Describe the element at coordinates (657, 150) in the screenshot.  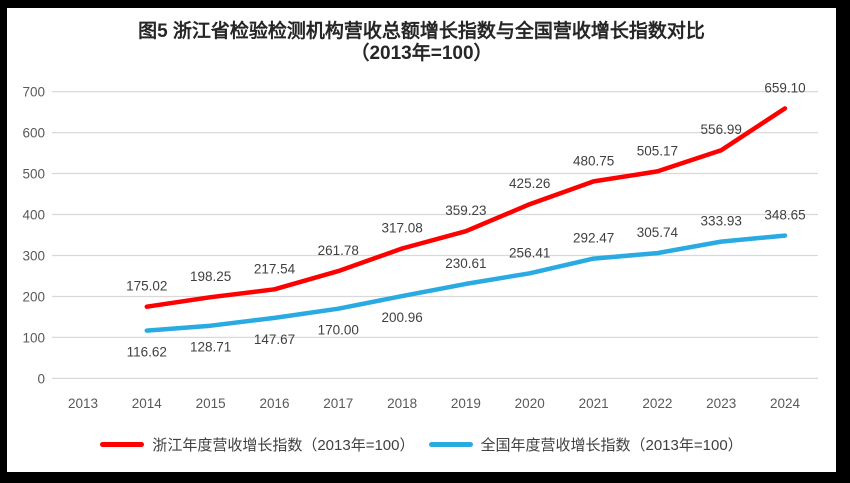
I see `data-label: 505.17` at that location.